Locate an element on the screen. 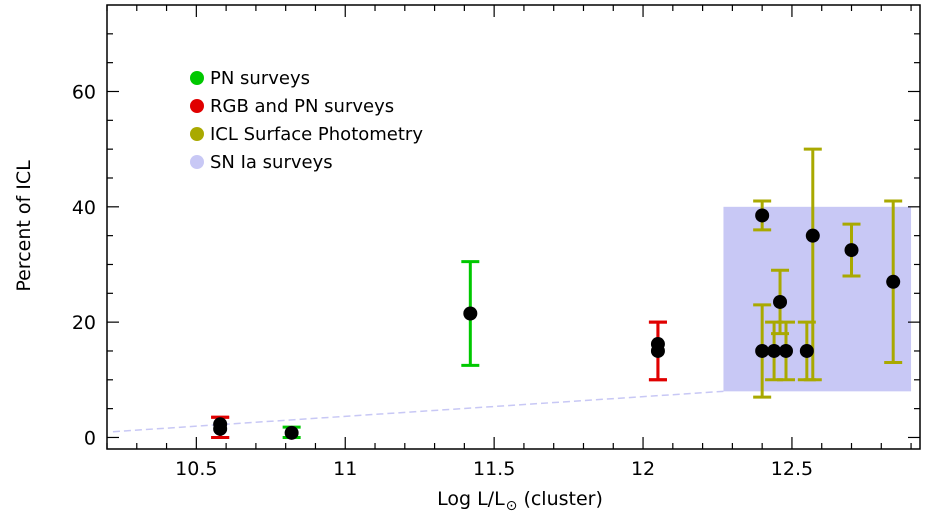 Image resolution: width=925 pixels, height=517 pixels. x-axis-label-suffix: (cluster) is located at coordinates (559, 499).